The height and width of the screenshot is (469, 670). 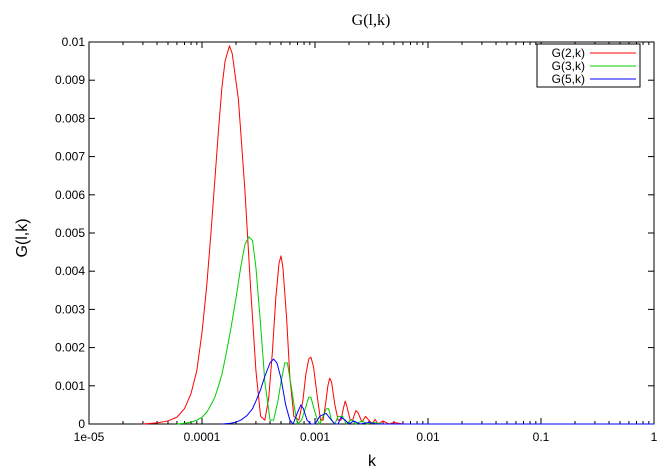 I want to click on y-tick-label: 0.007, so click(x=70, y=157).